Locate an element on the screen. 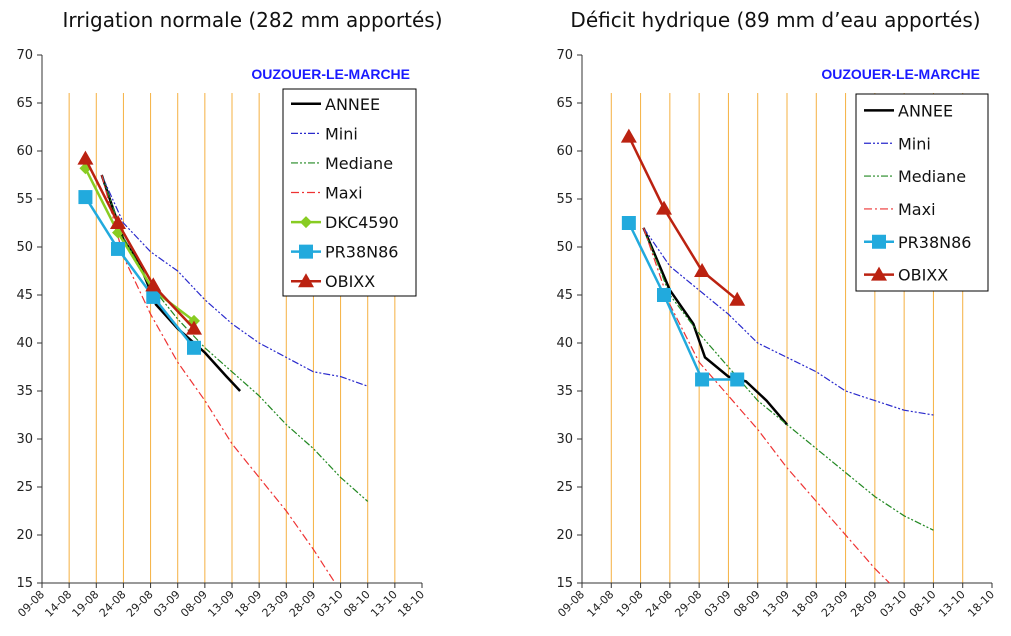  y-tick-label: 65 is located at coordinates (564, 103).